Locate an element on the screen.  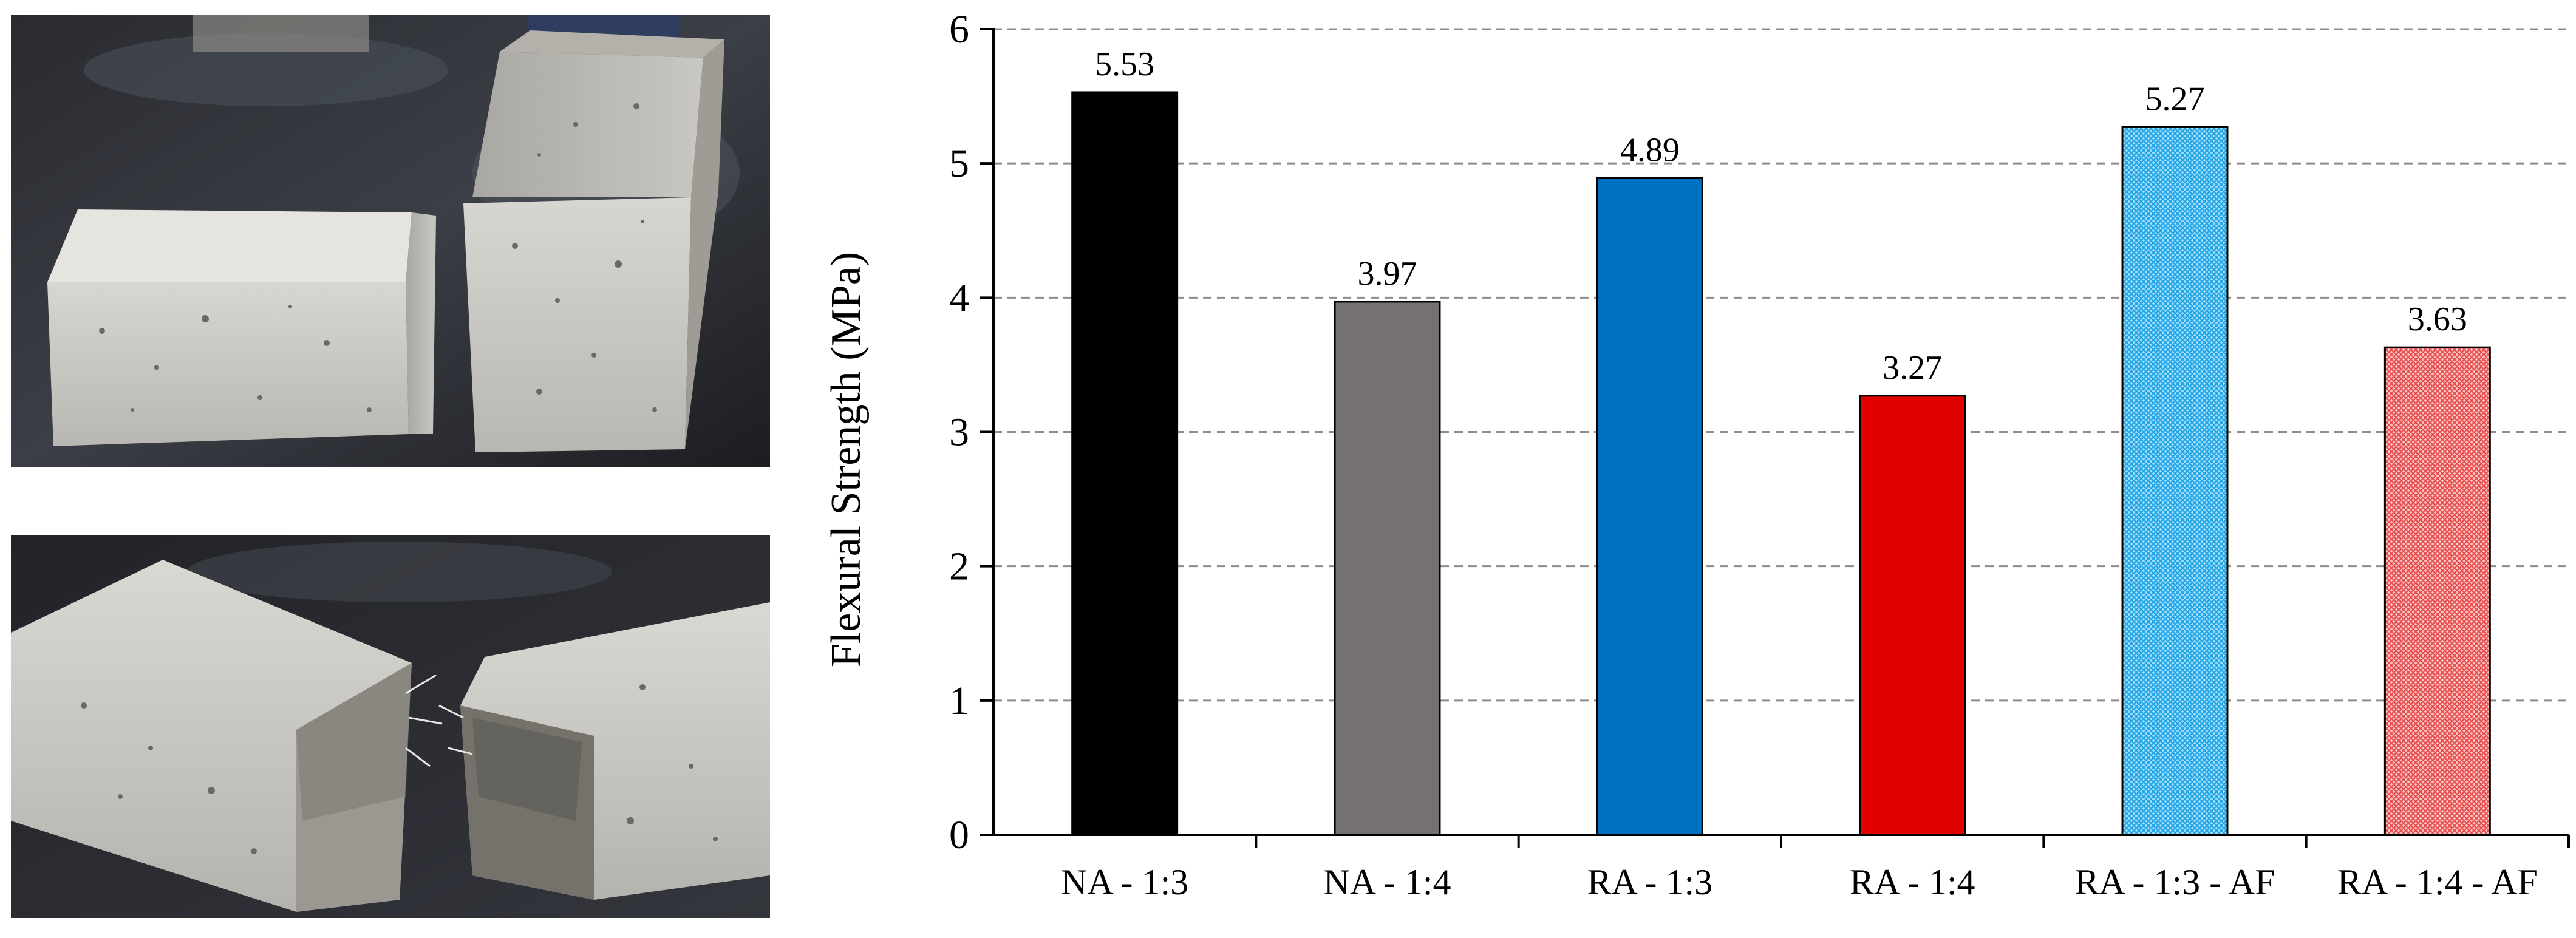
x-tick-label-1: NA - 1:4 is located at coordinates (1388, 882).